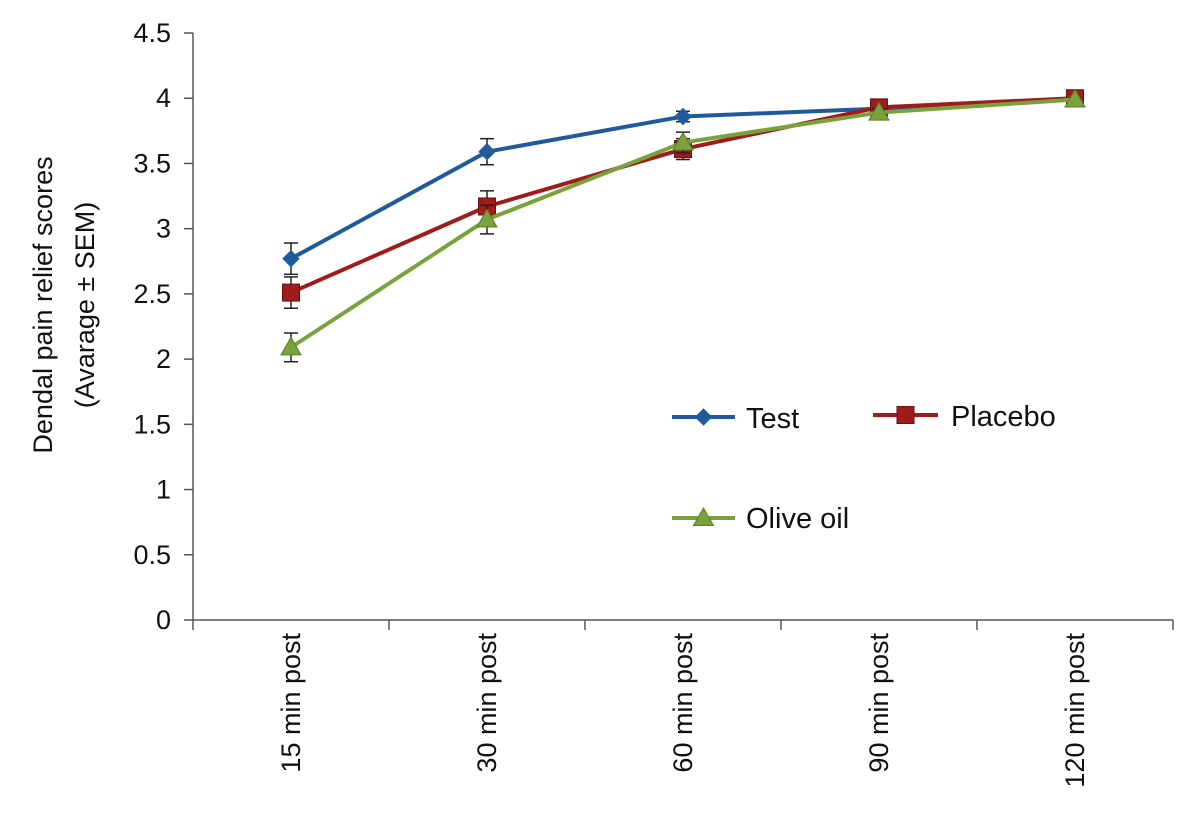 The width and height of the screenshot is (1200, 823). Describe the element at coordinates (152, 163) in the screenshot. I see `y-tick-label: 3.5` at that location.